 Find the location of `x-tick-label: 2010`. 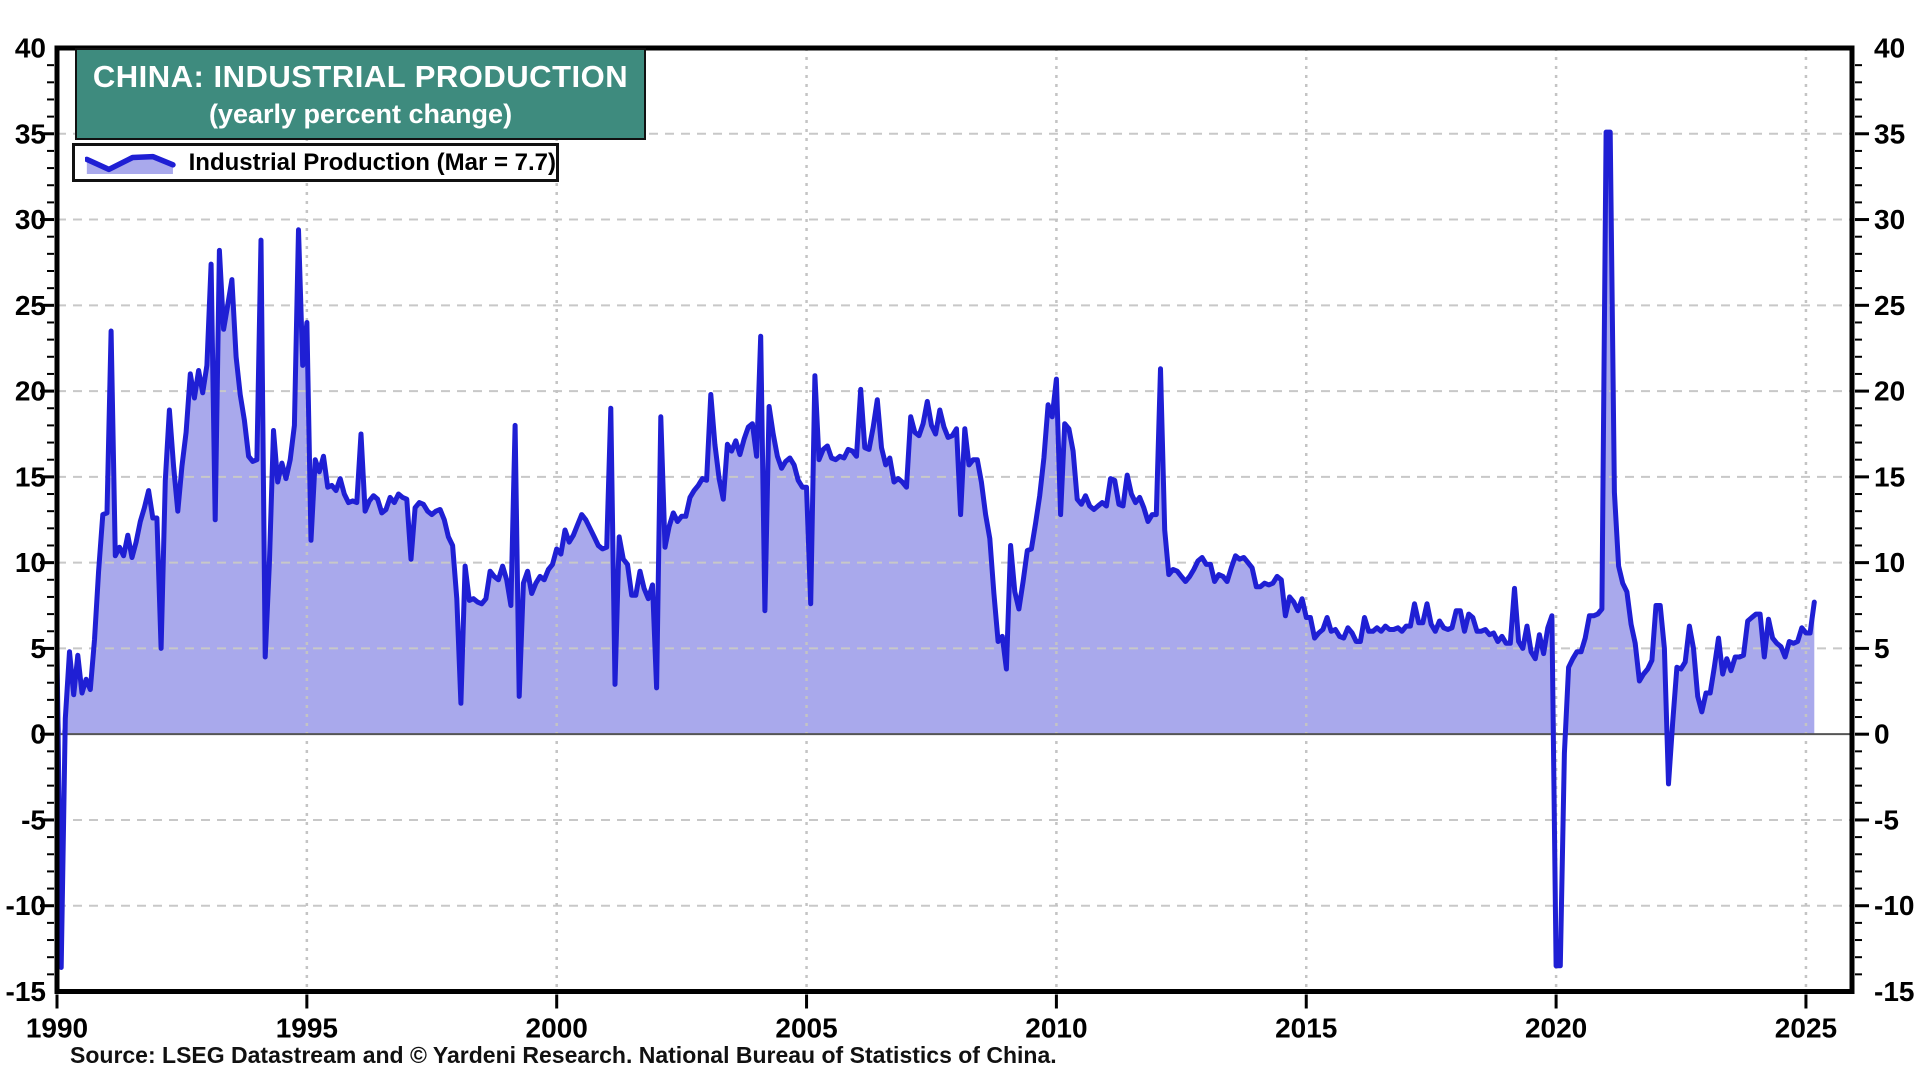

x-tick-label: 2010 is located at coordinates (1056, 1028).